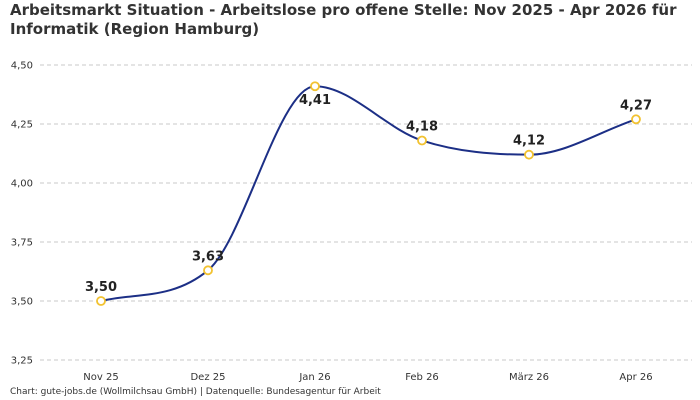 Image resolution: width=700 pixels, height=400 pixels. Describe the element at coordinates (635, 377) in the screenshot. I see `x-tick-label: Apr 26` at that location.